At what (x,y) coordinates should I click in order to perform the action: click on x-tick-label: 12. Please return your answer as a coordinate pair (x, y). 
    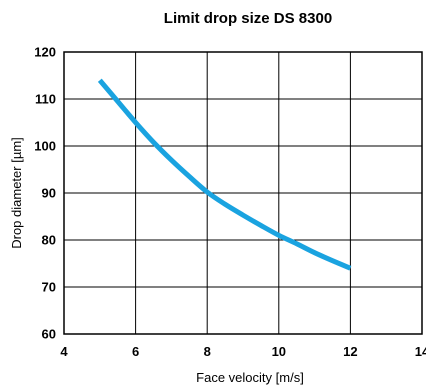
    Looking at the image, I should click on (350, 351).